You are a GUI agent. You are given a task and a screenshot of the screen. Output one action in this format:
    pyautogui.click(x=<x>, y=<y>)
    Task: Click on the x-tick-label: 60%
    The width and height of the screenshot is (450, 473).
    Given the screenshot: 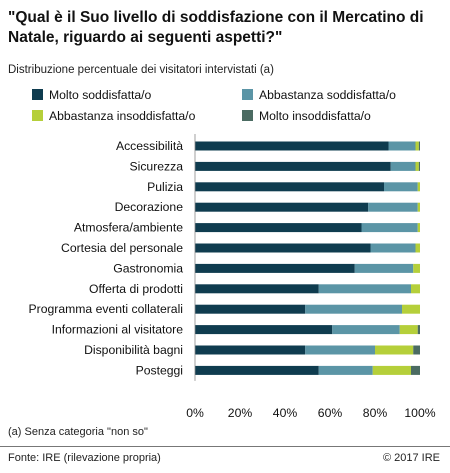 What is the action you would take?
    pyautogui.click(x=330, y=413)
    